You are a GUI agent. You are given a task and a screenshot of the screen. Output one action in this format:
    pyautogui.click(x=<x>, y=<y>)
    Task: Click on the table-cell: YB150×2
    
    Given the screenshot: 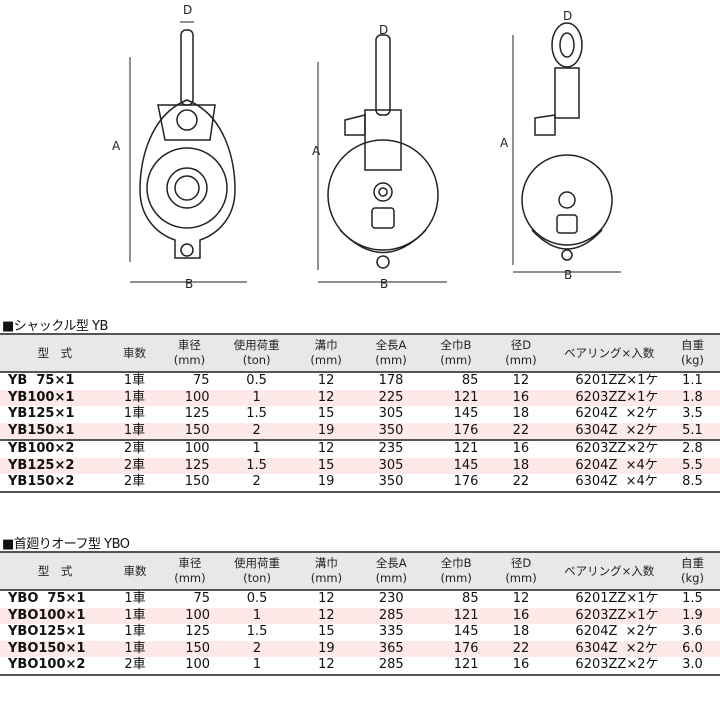 What is the action you would take?
    pyautogui.click(x=41, y=481)
    